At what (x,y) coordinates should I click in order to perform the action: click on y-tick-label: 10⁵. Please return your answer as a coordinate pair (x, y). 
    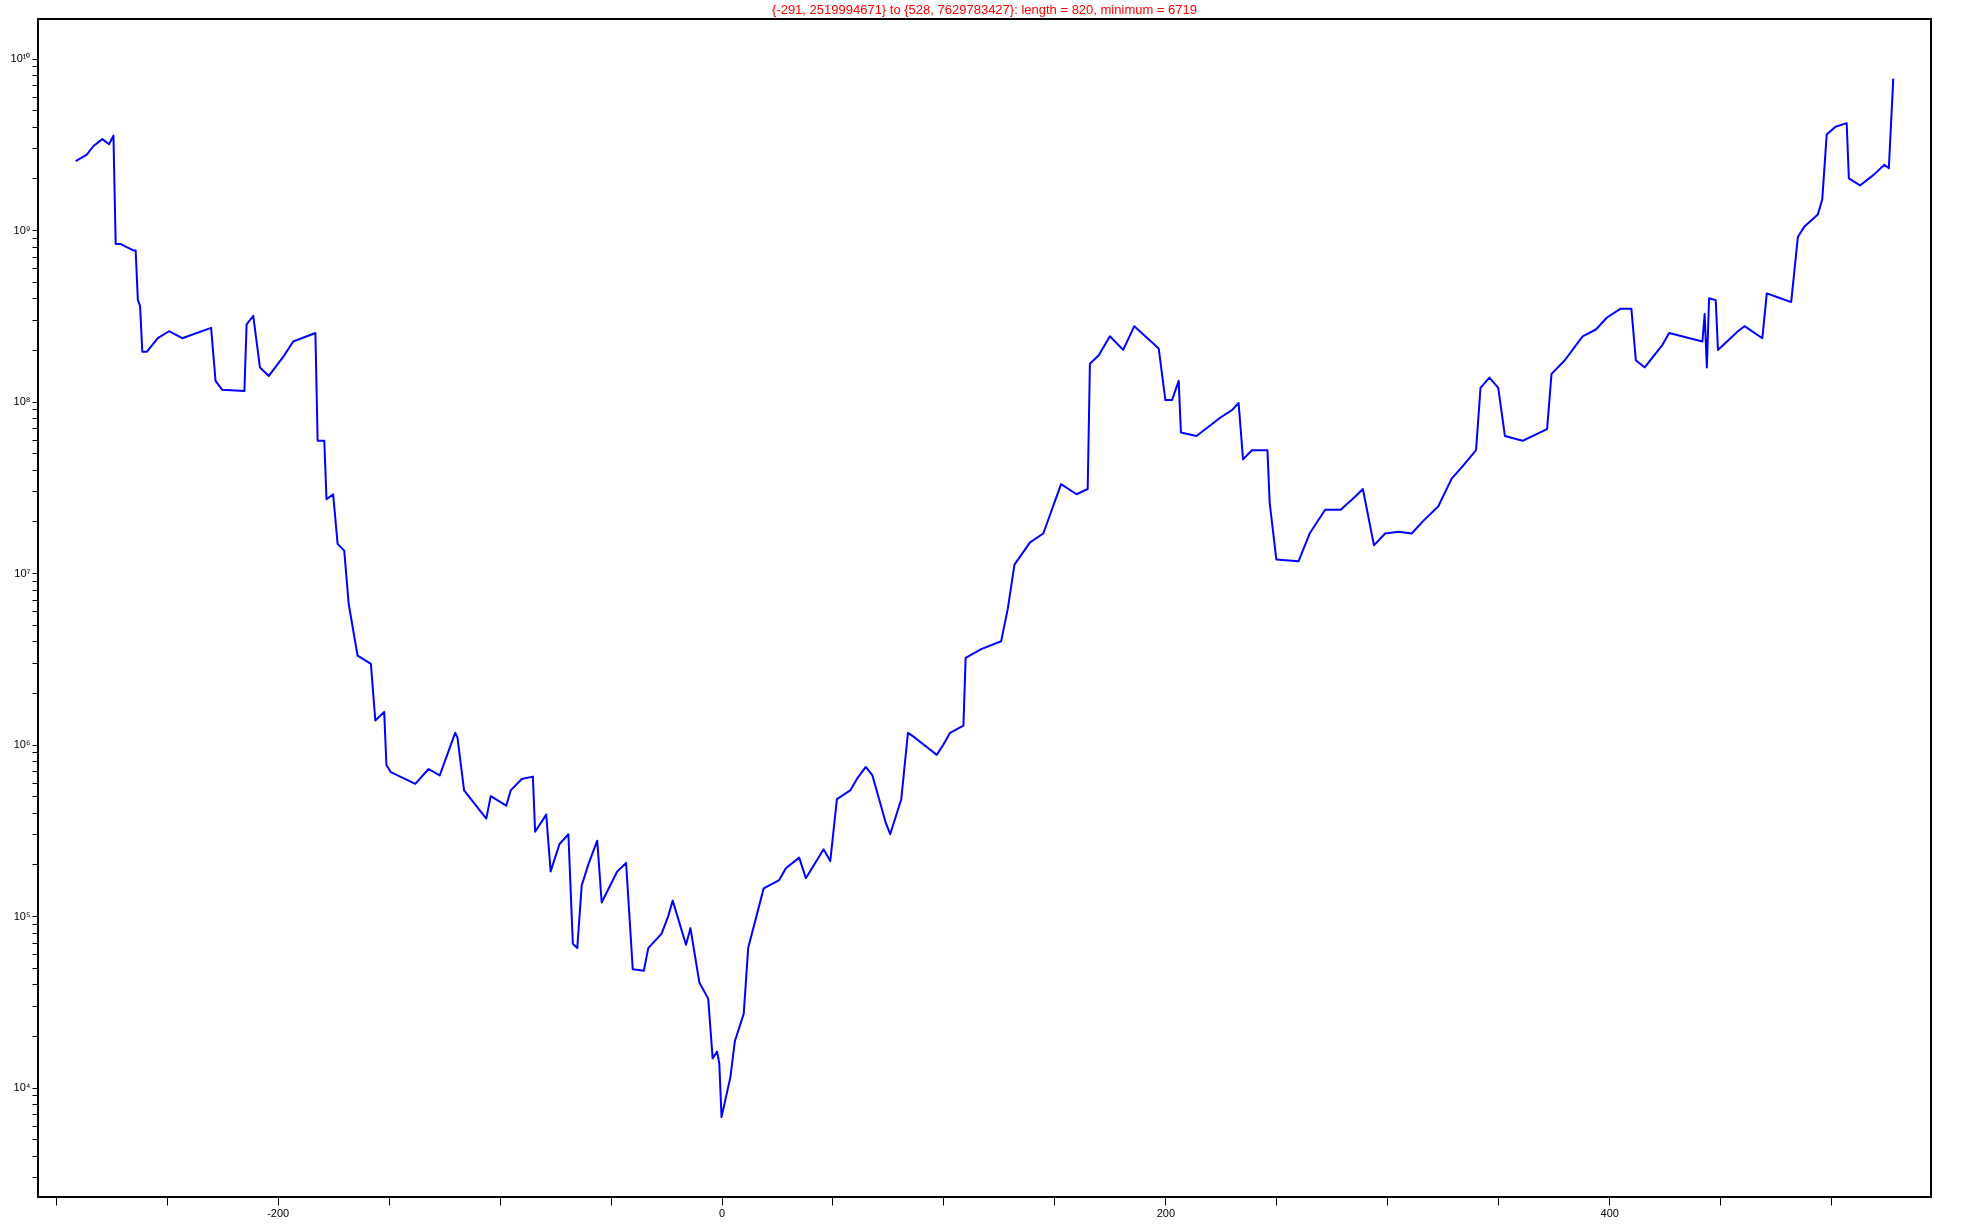
    Looking at the image, I should click on (22, 915).